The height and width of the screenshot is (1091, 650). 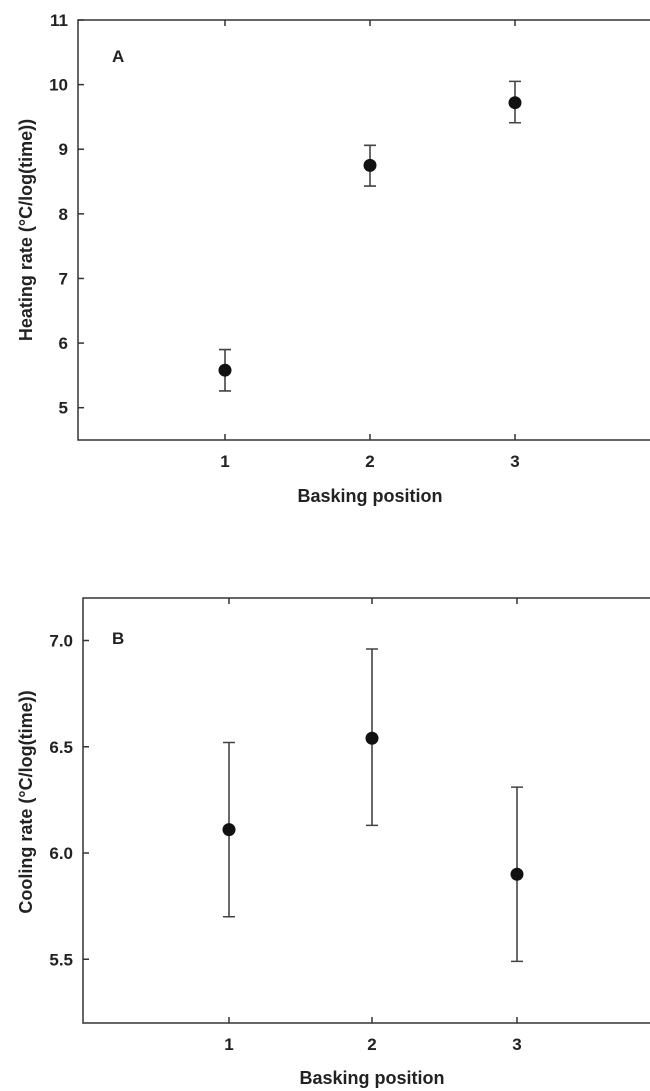 I want to click on panel-b-y-tick-label: 7.0, so click(x=61, y=641).